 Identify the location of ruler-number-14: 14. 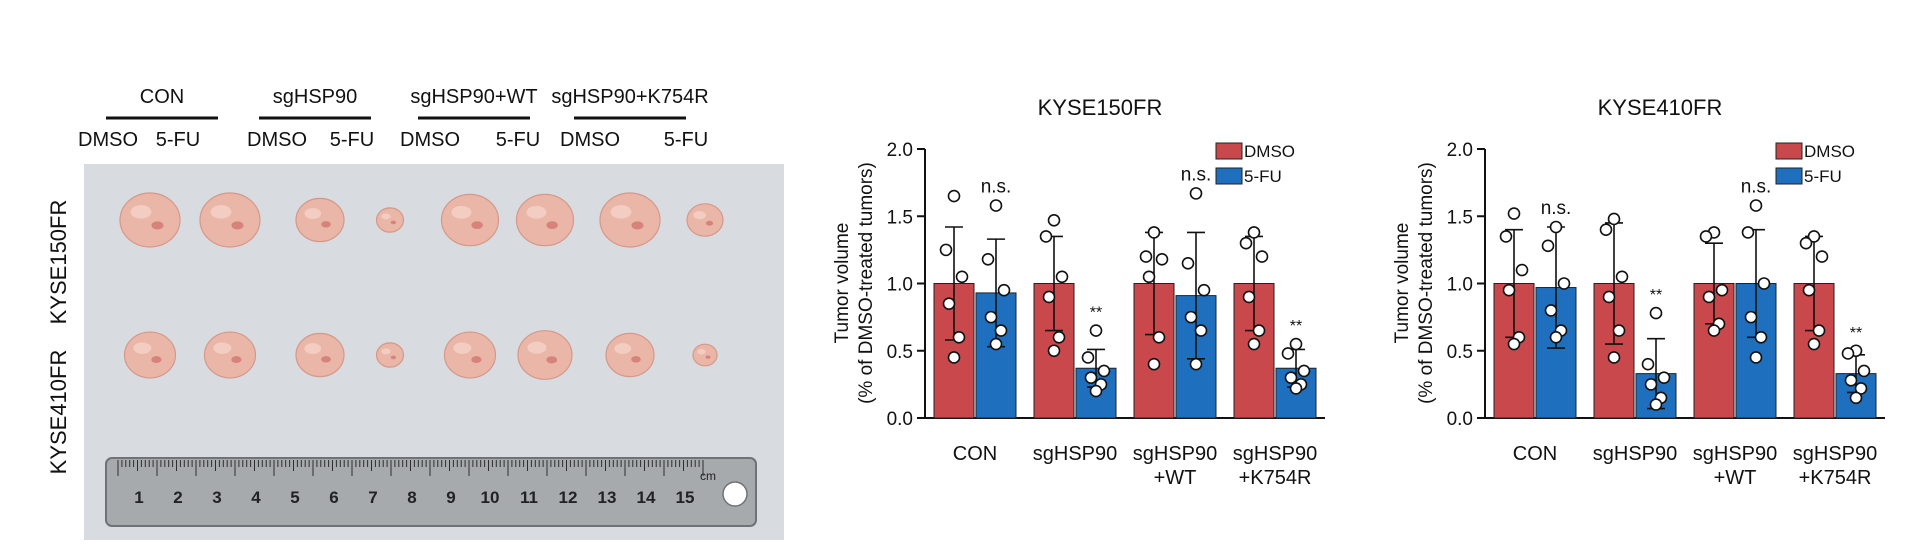
(646, 497).